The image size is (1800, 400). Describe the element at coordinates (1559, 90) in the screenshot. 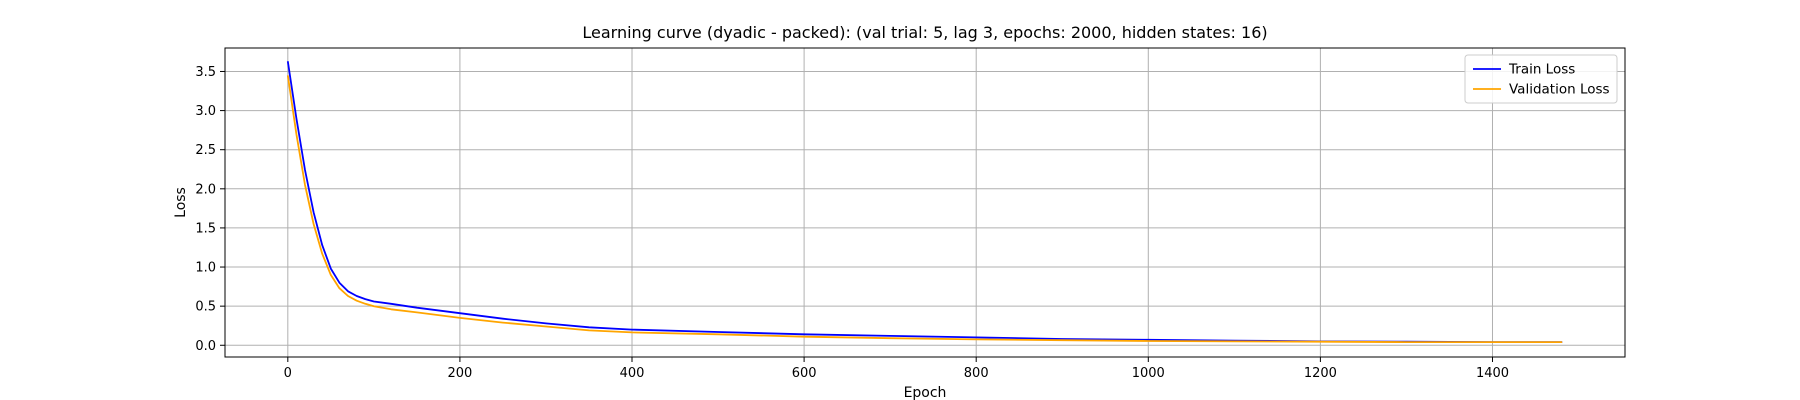

I see `legend-entry: Validation Loss` at that location.